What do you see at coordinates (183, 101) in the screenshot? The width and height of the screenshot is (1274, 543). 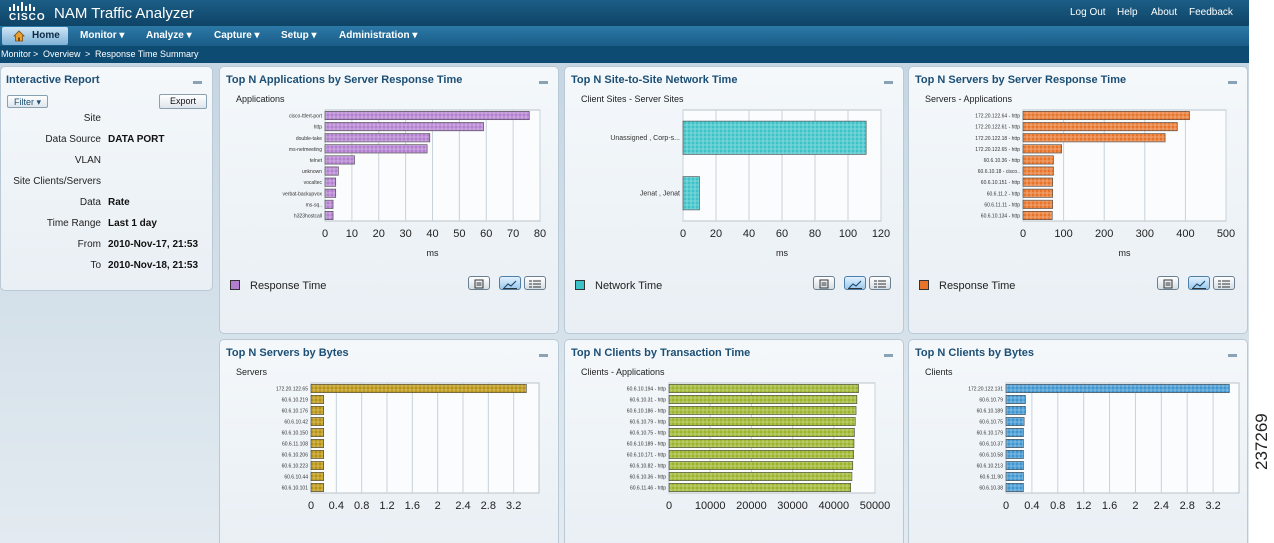 I see `export-button: Export` at bounding box center [183, 101].